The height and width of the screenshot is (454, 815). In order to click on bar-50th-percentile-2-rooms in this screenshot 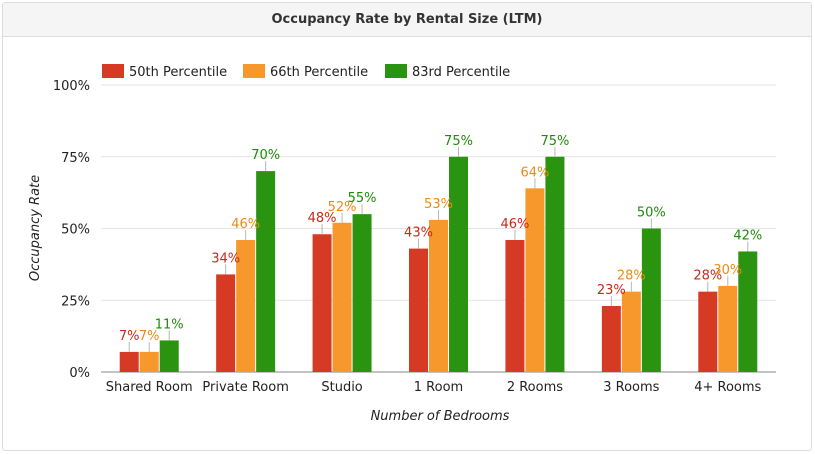, I will do `click(515, 305)`.